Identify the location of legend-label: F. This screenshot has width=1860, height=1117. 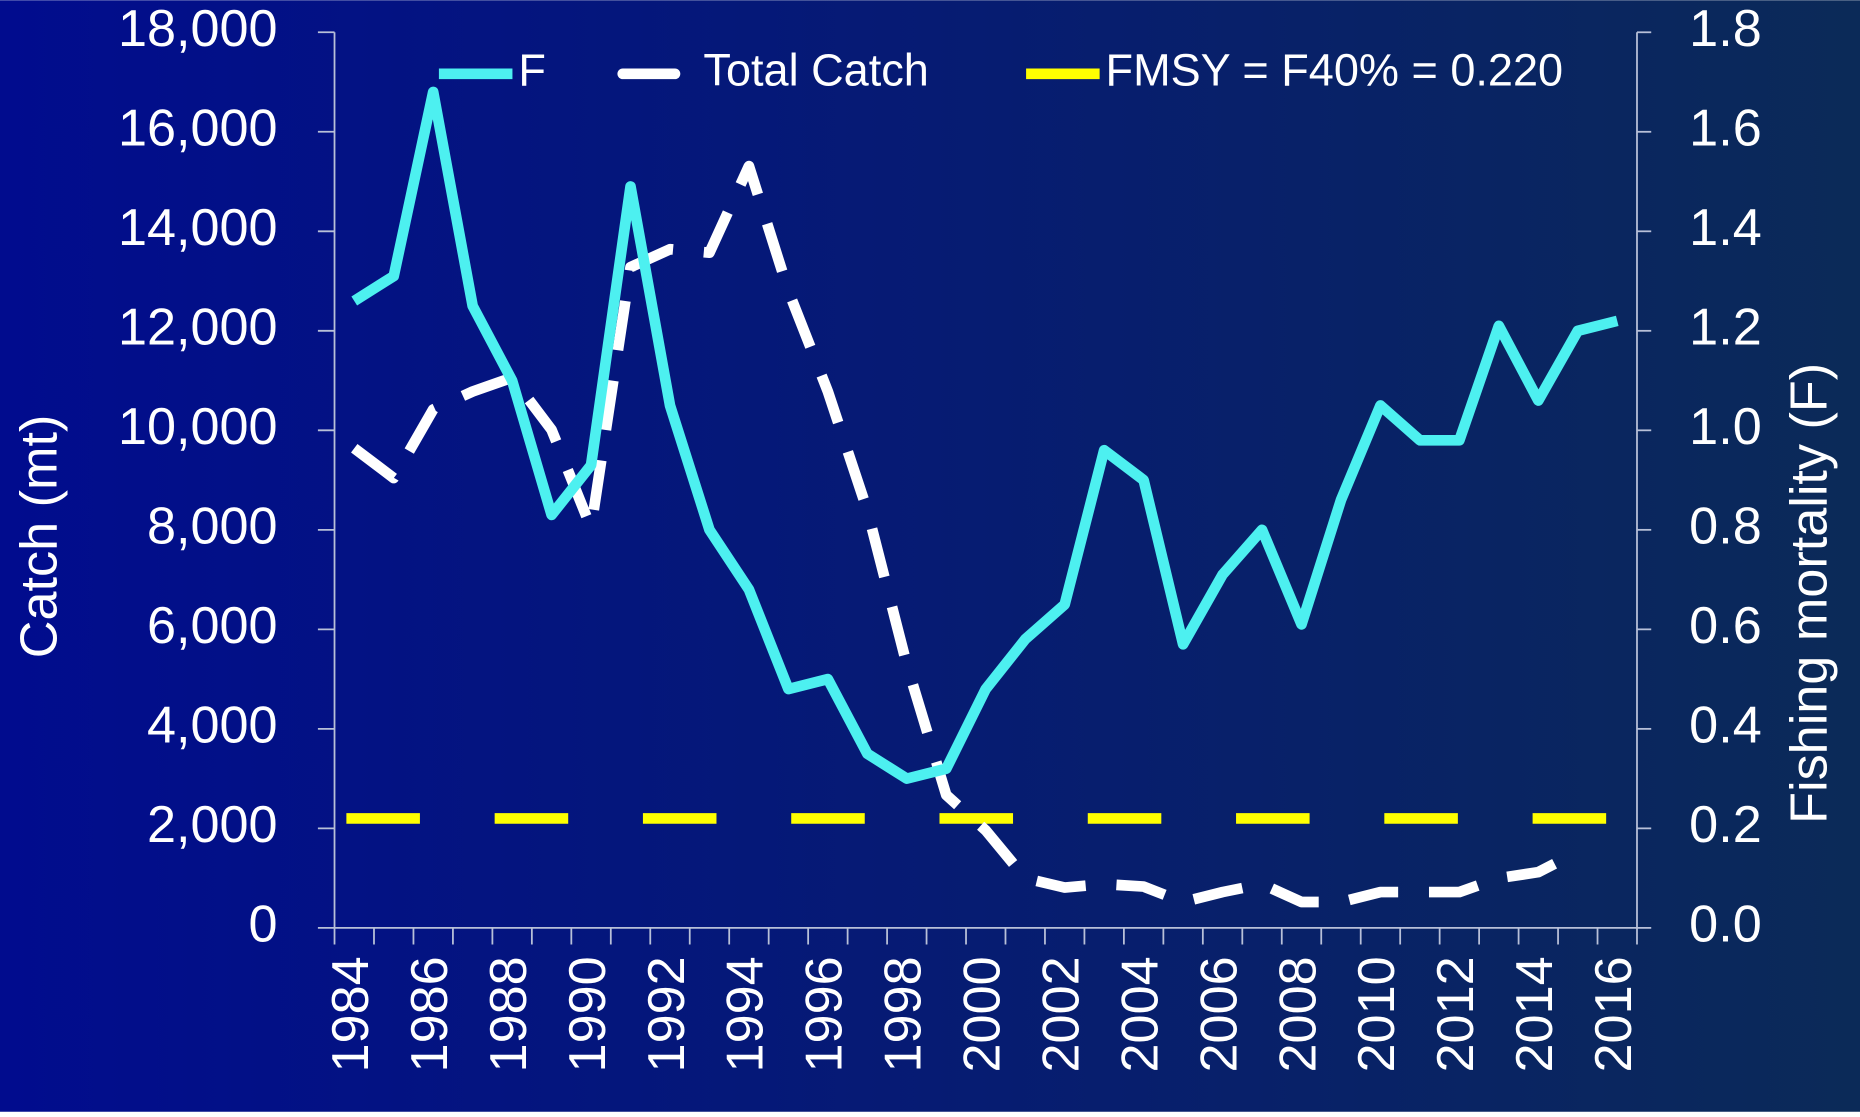
(532, 70).